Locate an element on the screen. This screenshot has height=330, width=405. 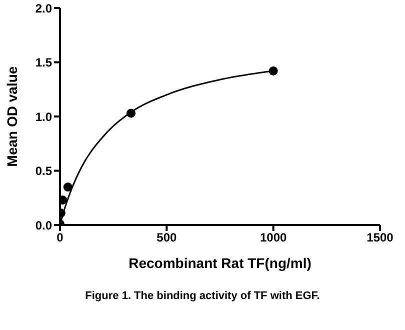
x-axis-title: Recombinant Rat TF(ng/ml) is located at coordinates (220, 263).